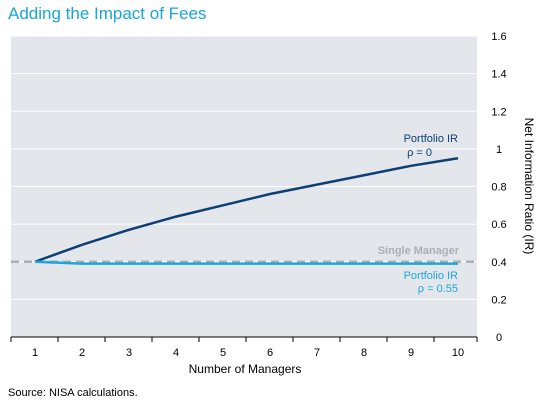 This screenshot has height=408, width=542. I want to click on y-axis-title: Net Information Ratio (IR), so click(529, 186).